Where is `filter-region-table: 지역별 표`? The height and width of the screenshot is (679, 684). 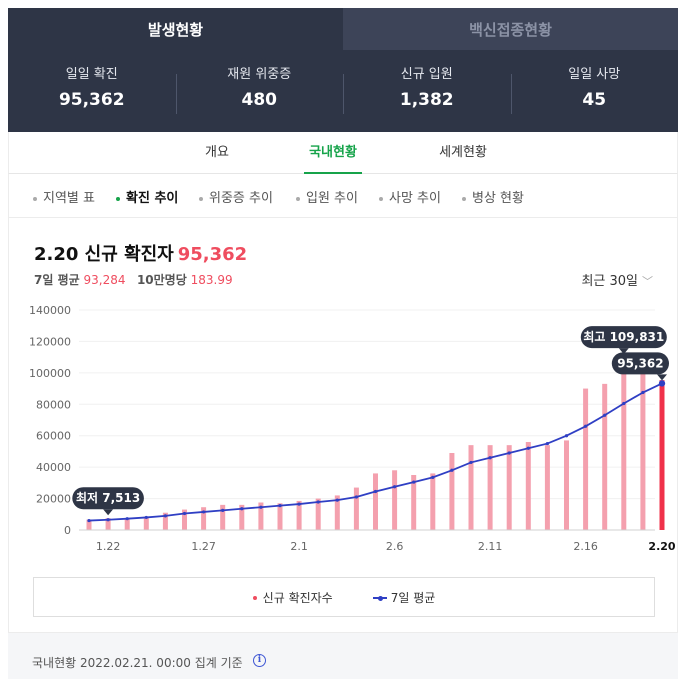
filter-region-table: 지역별 표 is located at coordinates (64, 196).